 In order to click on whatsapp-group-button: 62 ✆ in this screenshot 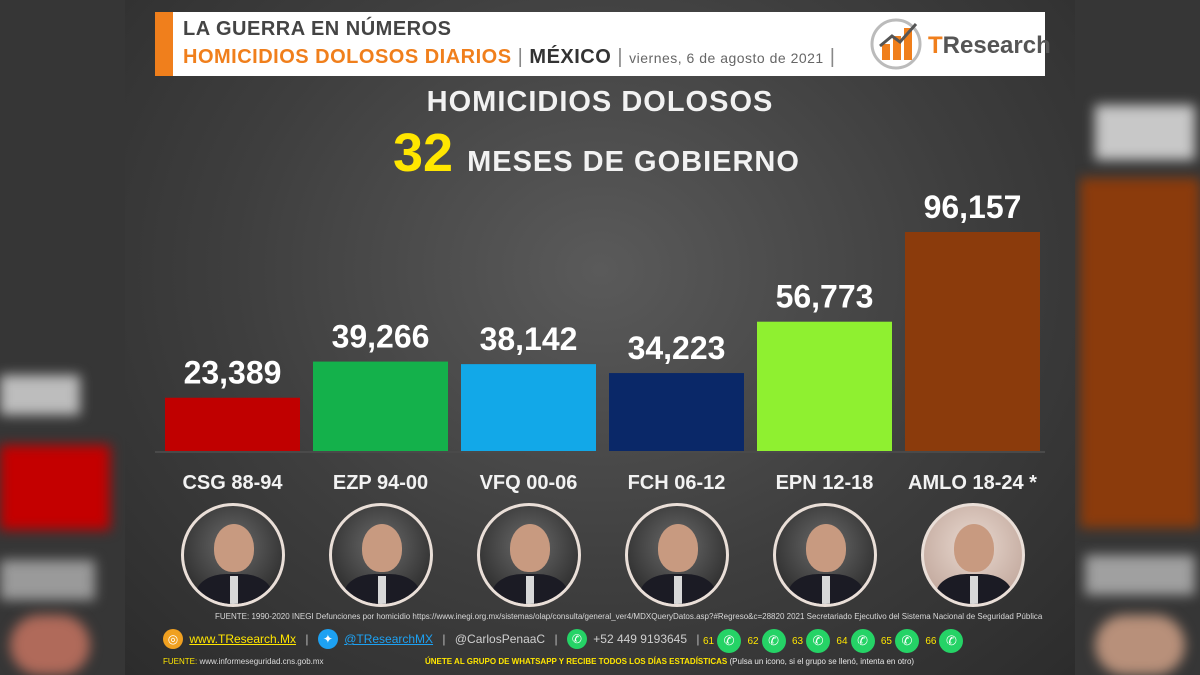, I will do `click(766, 641)`.